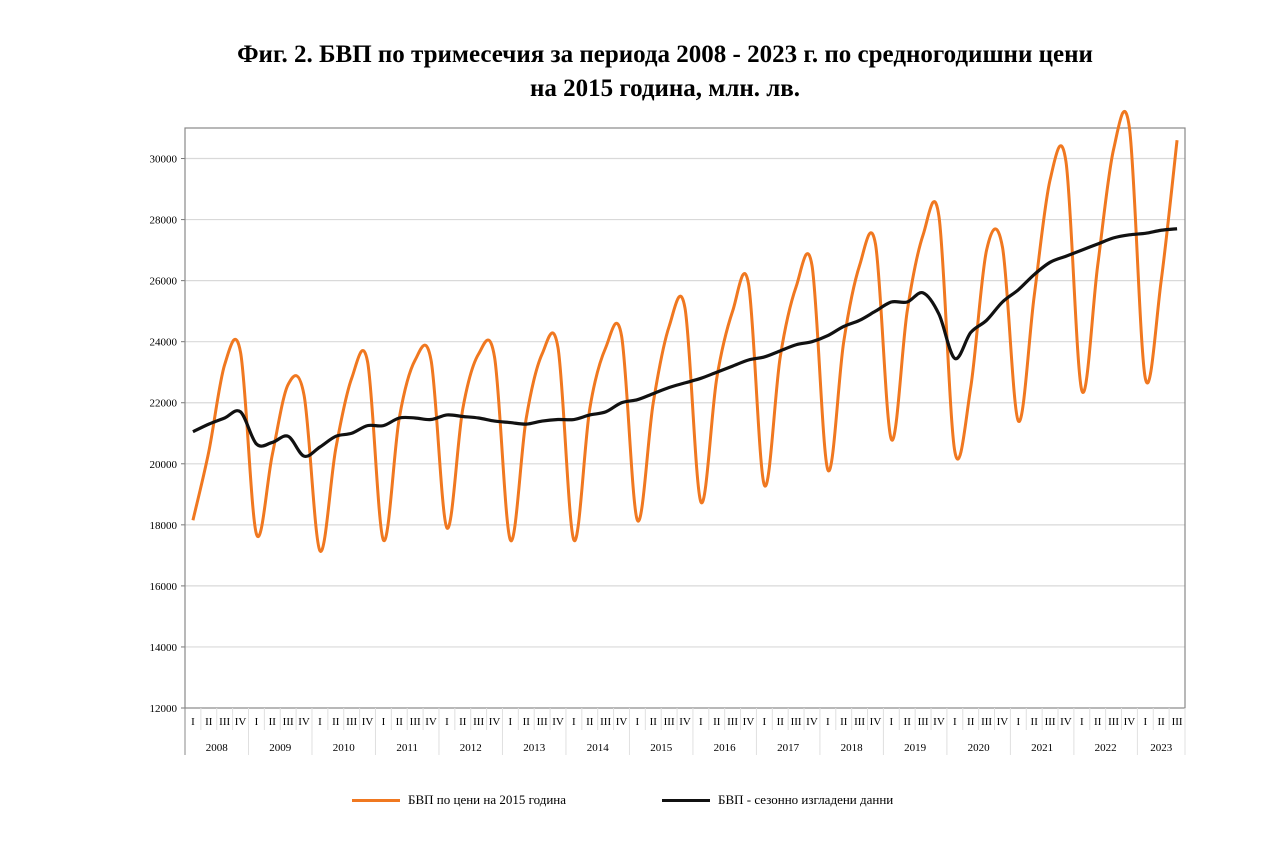  Describe the element at coordinates (1161, 748) in the screenshot. I see `x-year-label: 2023` at that location.